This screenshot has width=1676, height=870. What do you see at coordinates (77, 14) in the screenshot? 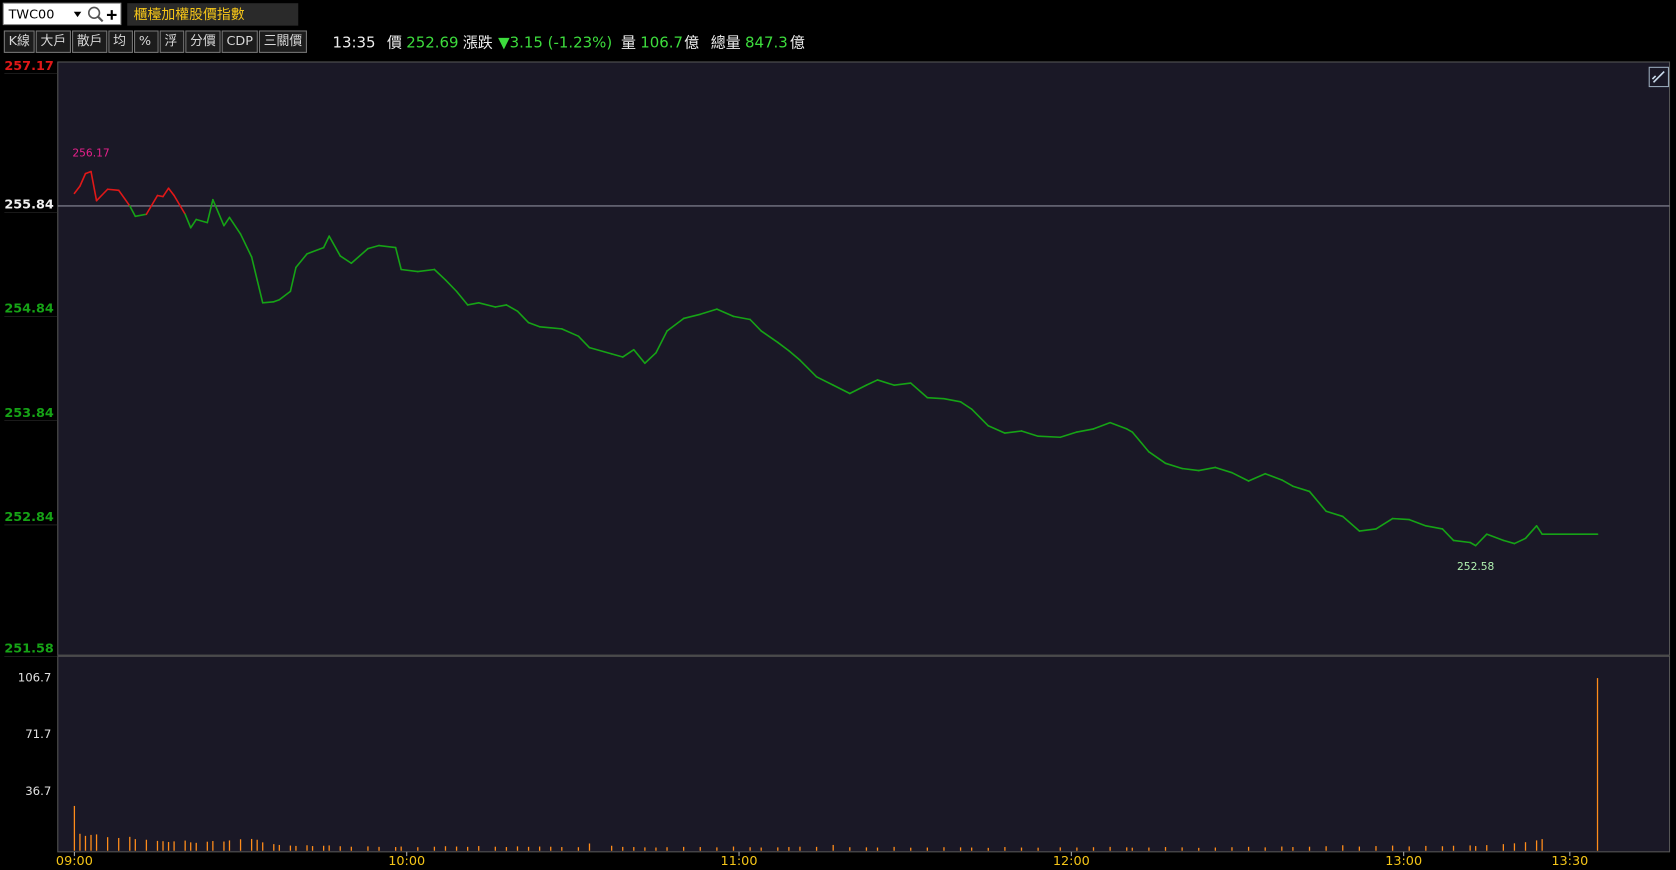
I see `dropdown-arrow` at bounding box center [77, 14].